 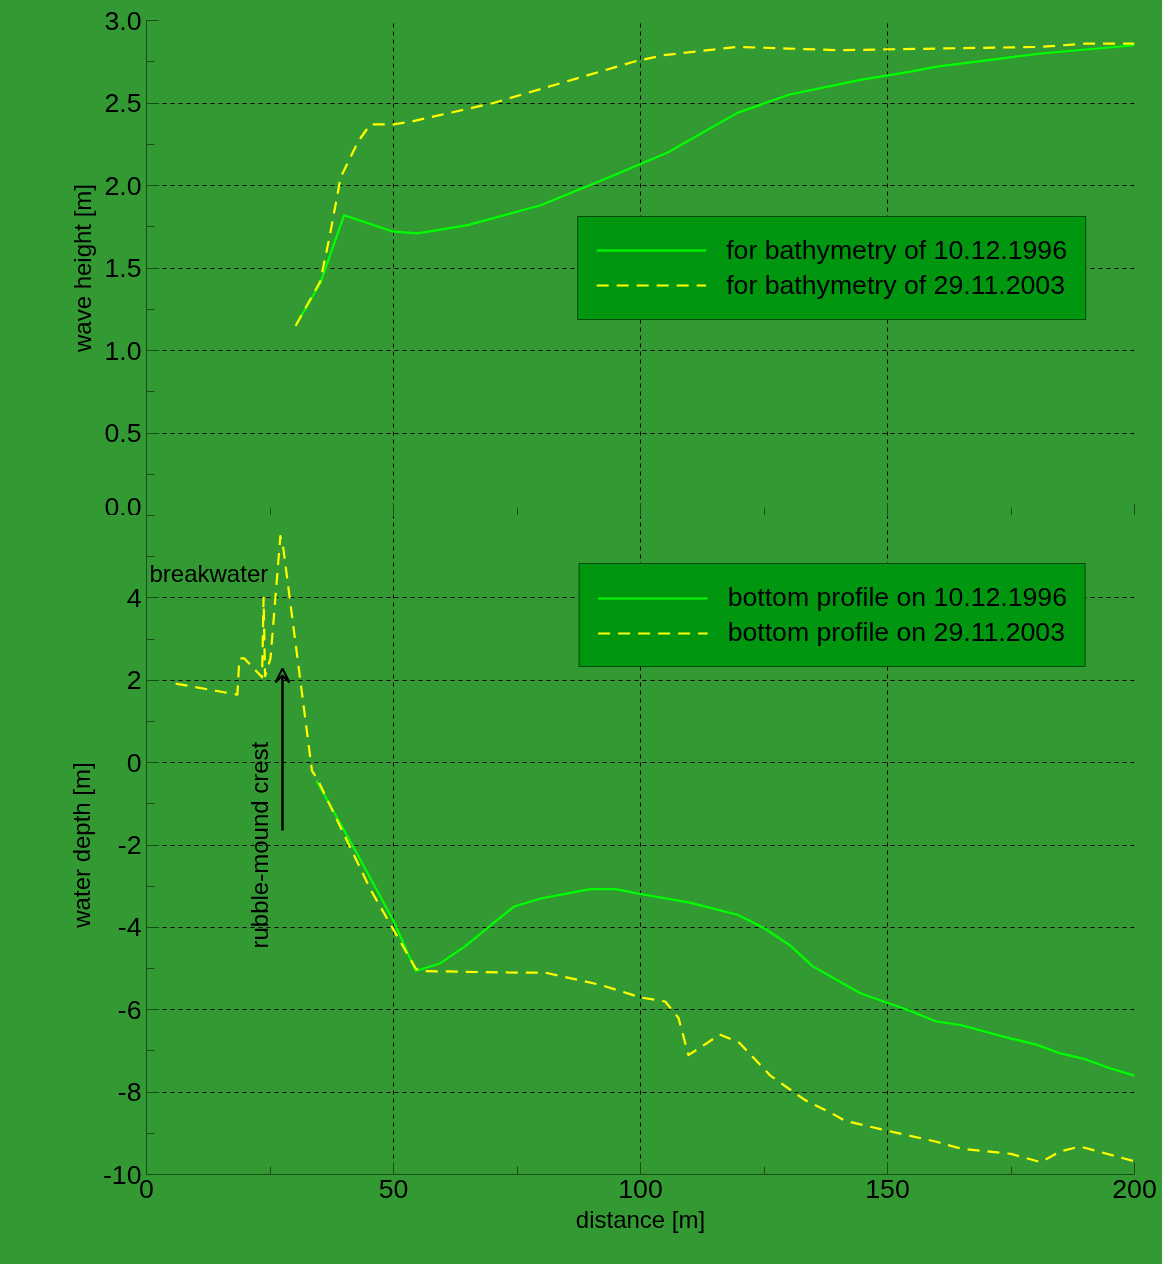 I want to click on y-tick-label: 1.0, so click(x=123, y=350).